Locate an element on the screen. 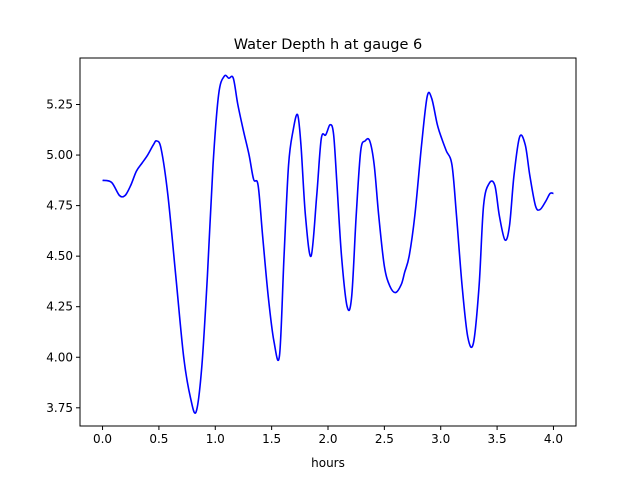 Image resolution: width=640 pixels, height=480 pixels. y-tick-label: 5.25 is located at coordinates (59, 105).